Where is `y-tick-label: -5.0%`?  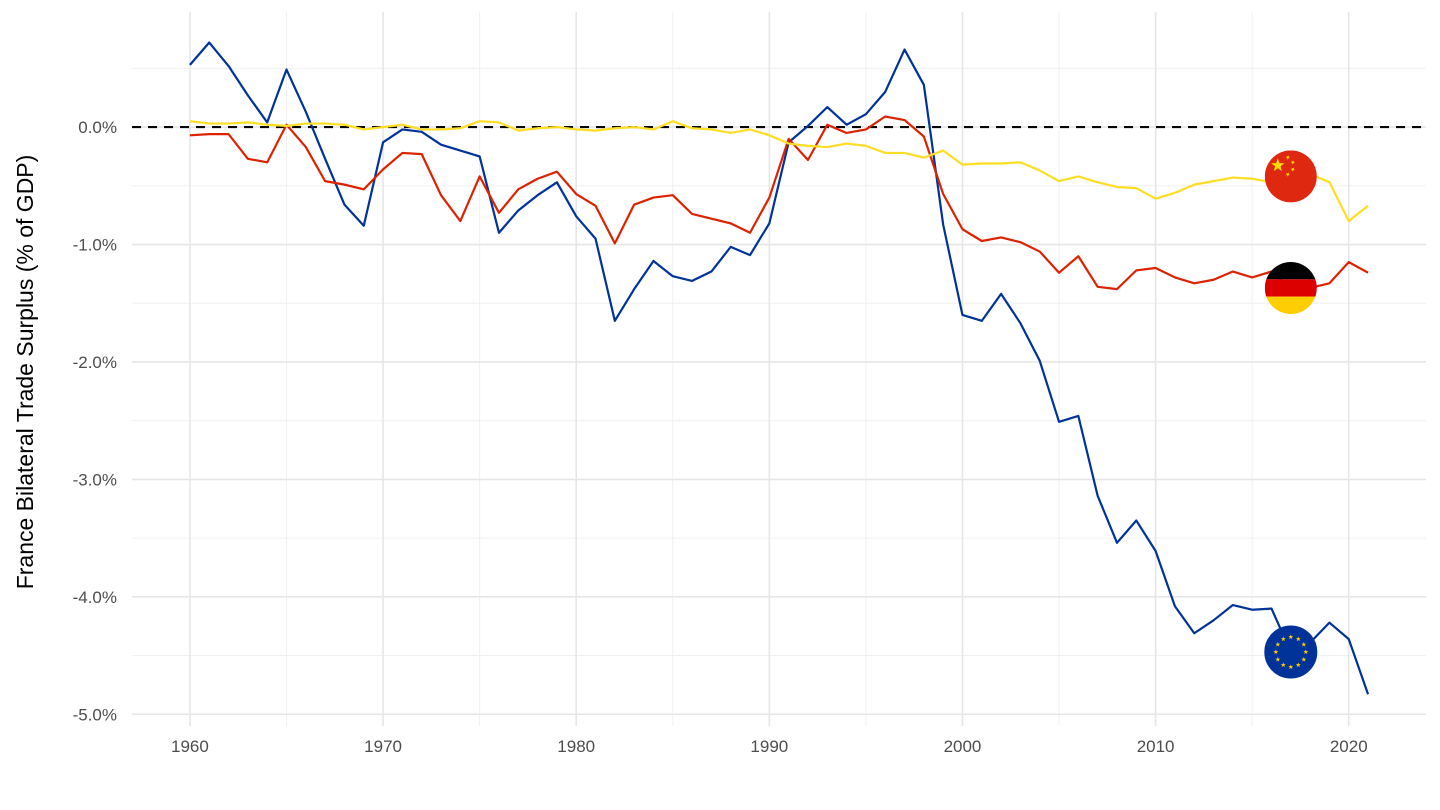 y-tick-label: -5.0% is located at coordinates (95, 714).